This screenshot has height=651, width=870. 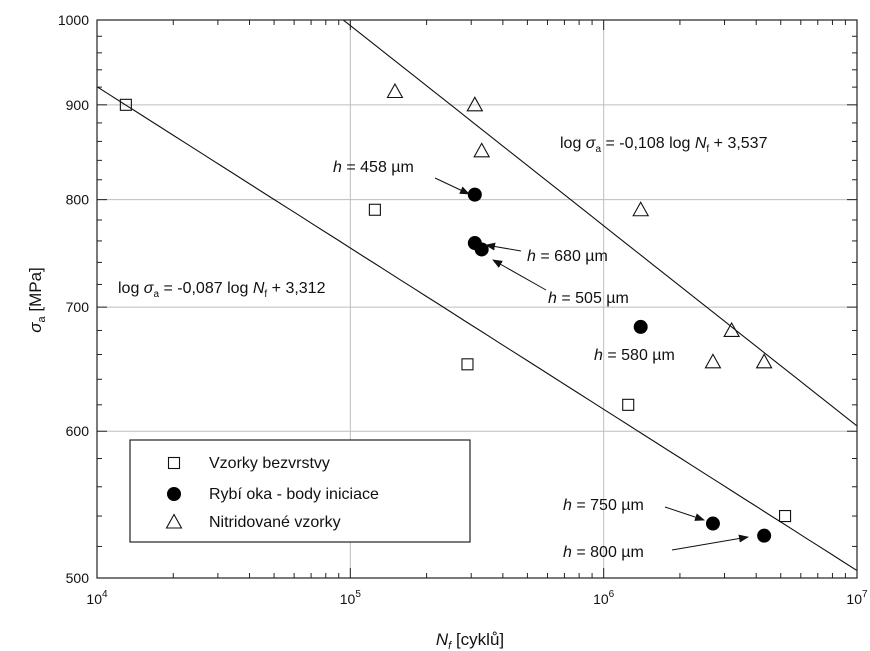 I want to click on y-tick-label: 800, so click(x=78, y=200).